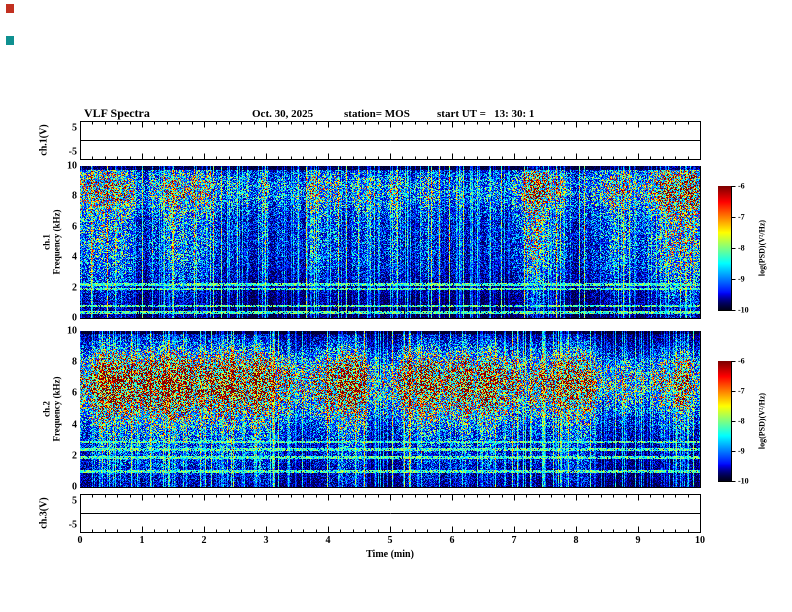 The width and height of the screenshot is (792, 612). What do you see at coordinates (724, 421) in the screenshot?
I see `colorbar-ch2` at bounding box center [724, 421].